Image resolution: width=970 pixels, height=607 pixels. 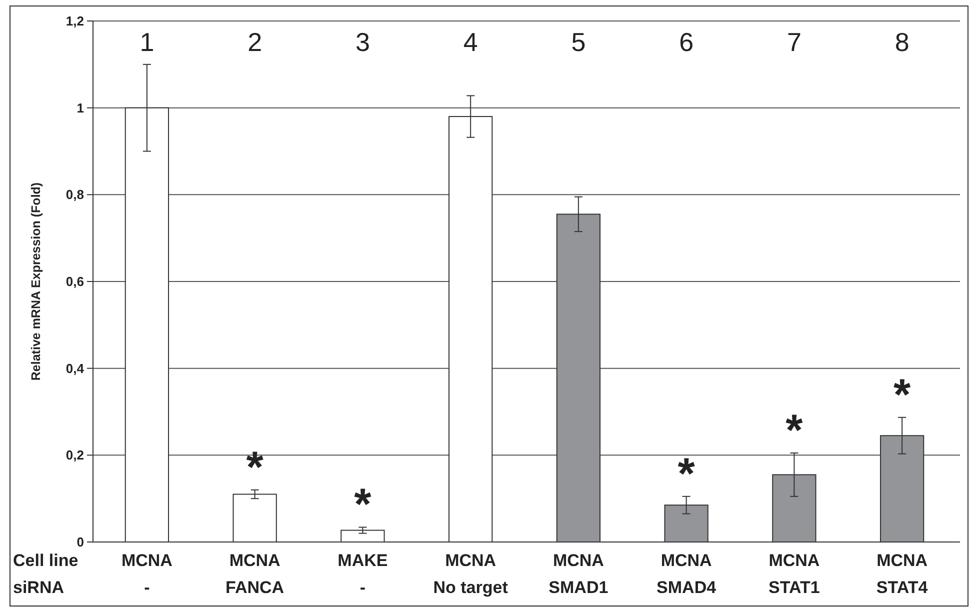 I want to click on annotation: 3, so click(x=362, y=42).